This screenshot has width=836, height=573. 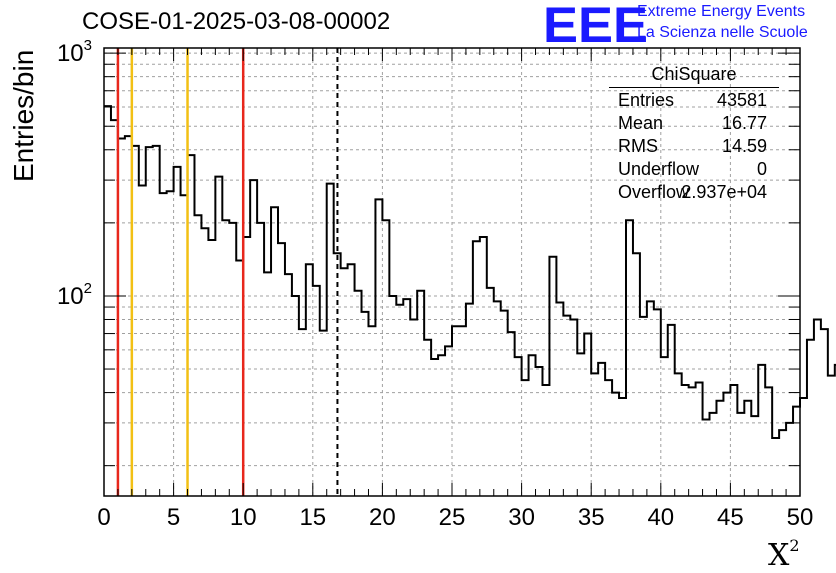 I want to click on x-tick-label: 25, so click(x=452, y=517).